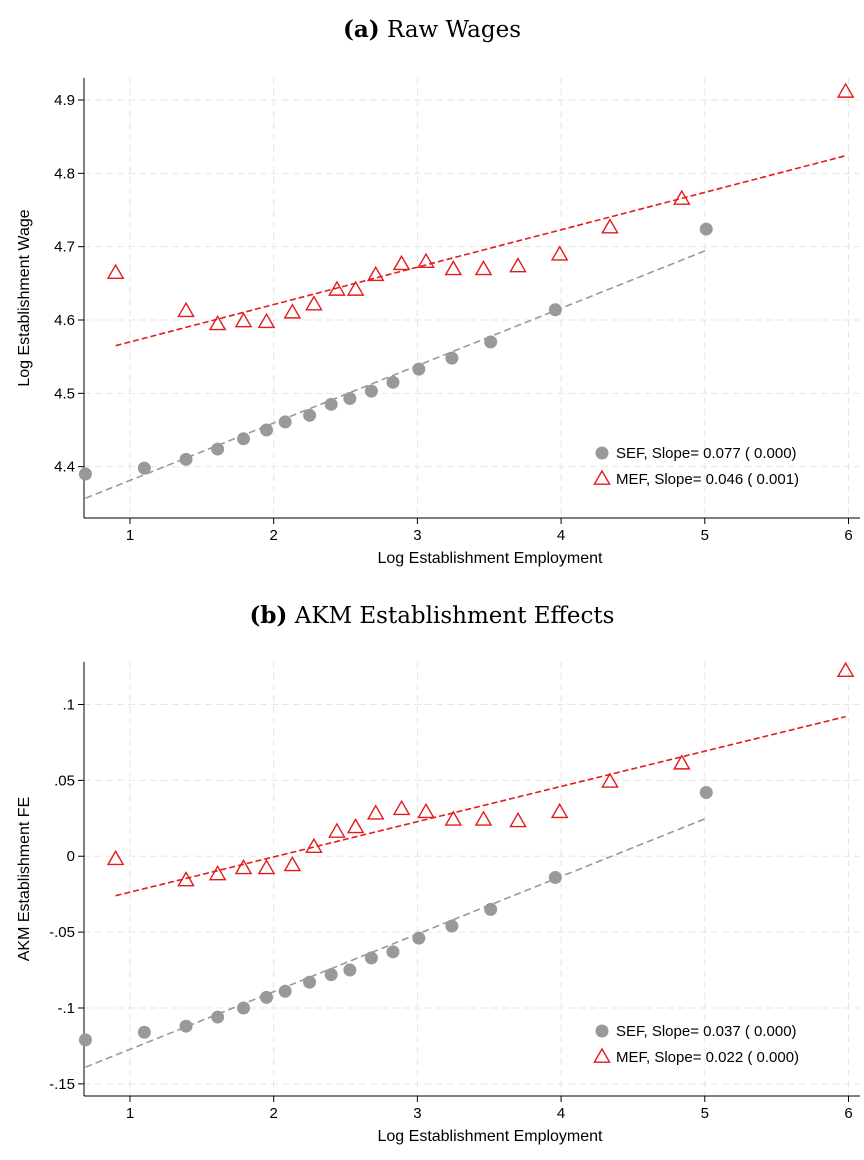  I want to click on y-tick-label: -.1, so click(66, 1008).